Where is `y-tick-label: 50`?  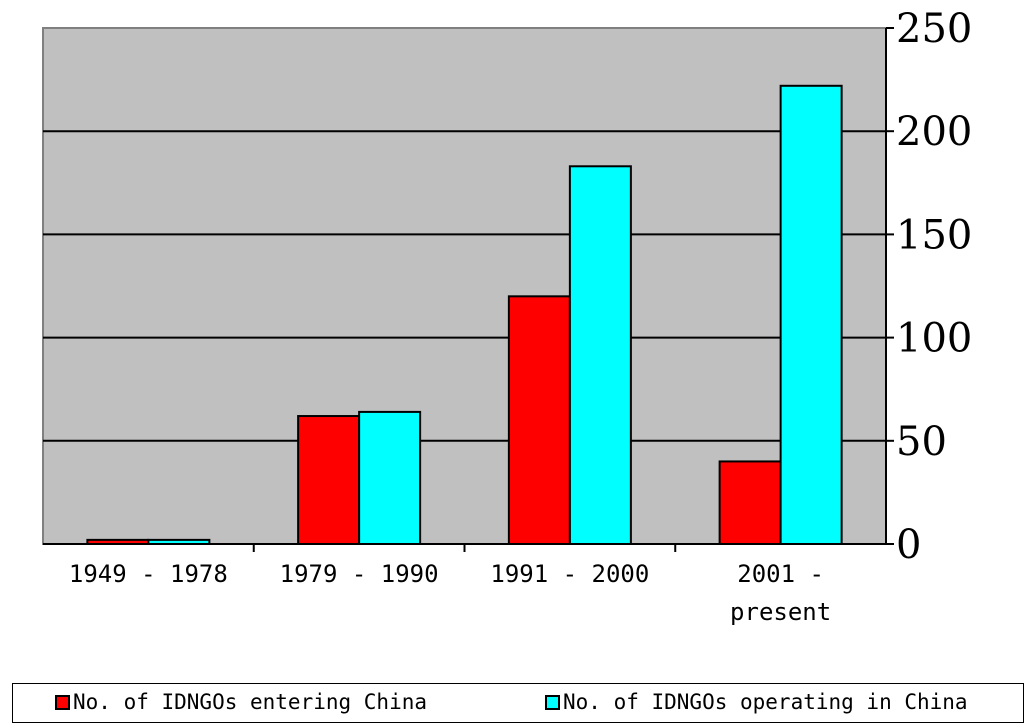 y-tick-label: 50 is located at coordinates (921, 442).